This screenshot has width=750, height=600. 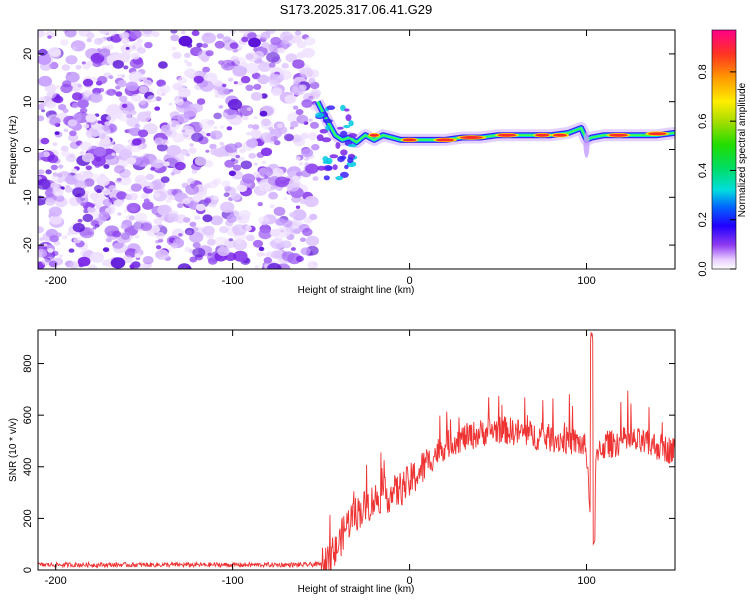 What do you see at coordinates (410, 581) in the screenshot?
I see `snr-x-tick-label: 0` at bounding box center [410, 581].